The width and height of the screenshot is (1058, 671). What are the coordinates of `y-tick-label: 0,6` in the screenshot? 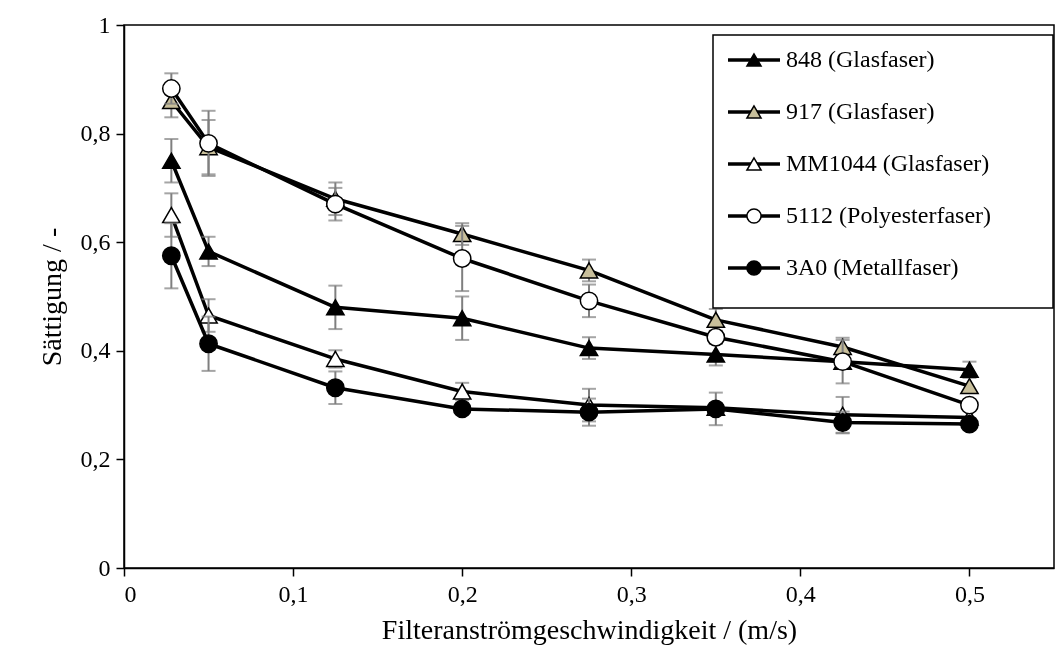 It's located at (95, 241).